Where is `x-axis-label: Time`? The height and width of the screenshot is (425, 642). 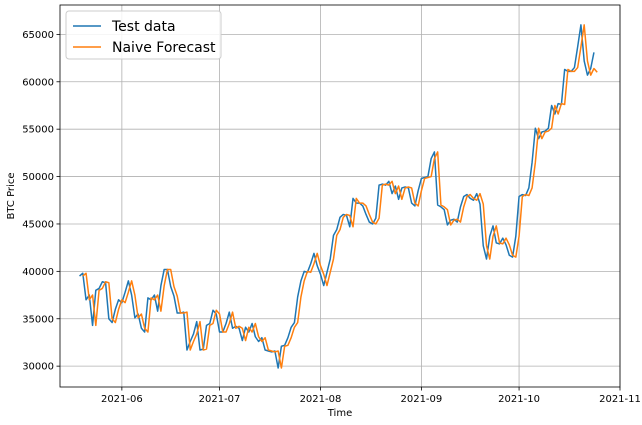
x-axis-label: Time is located at coordinates (339, 413).